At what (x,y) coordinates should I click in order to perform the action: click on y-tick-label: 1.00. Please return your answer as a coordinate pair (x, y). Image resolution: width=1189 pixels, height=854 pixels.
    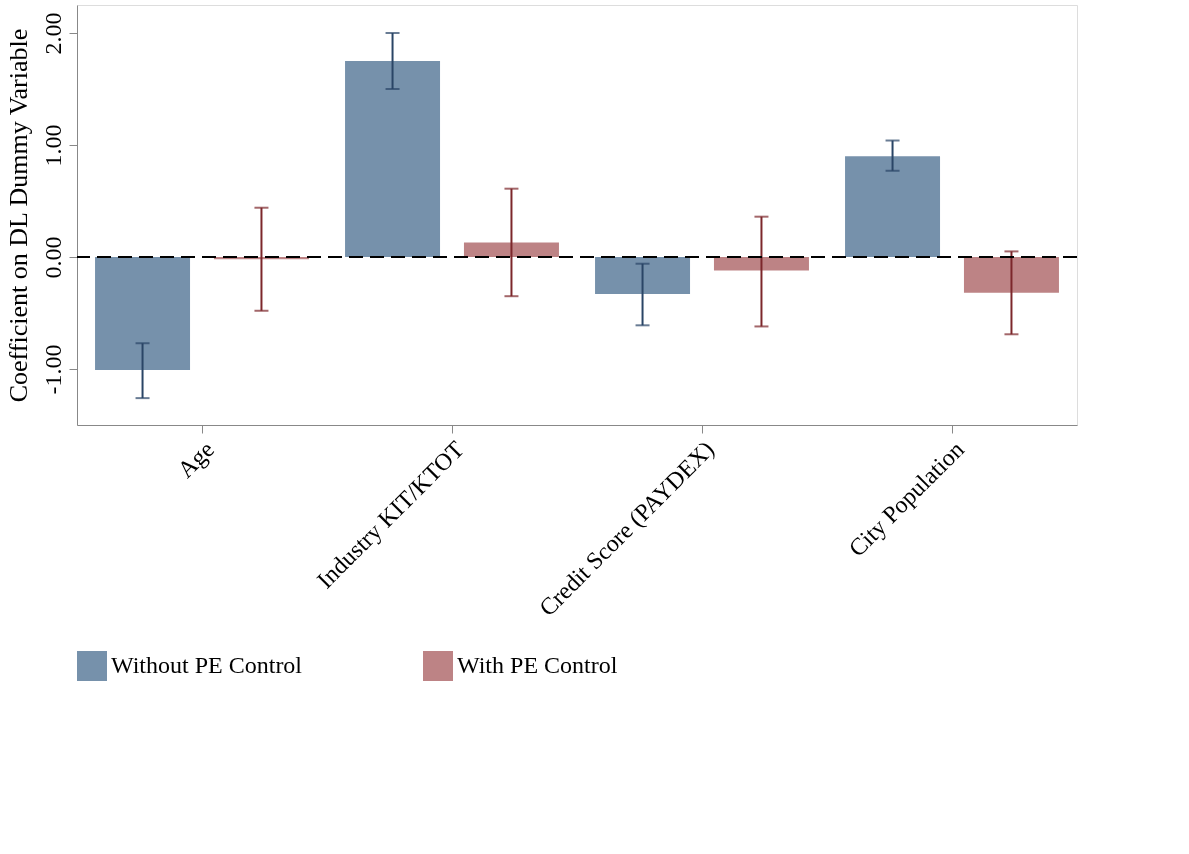
    Looking at the image, I should click on (52, 145).